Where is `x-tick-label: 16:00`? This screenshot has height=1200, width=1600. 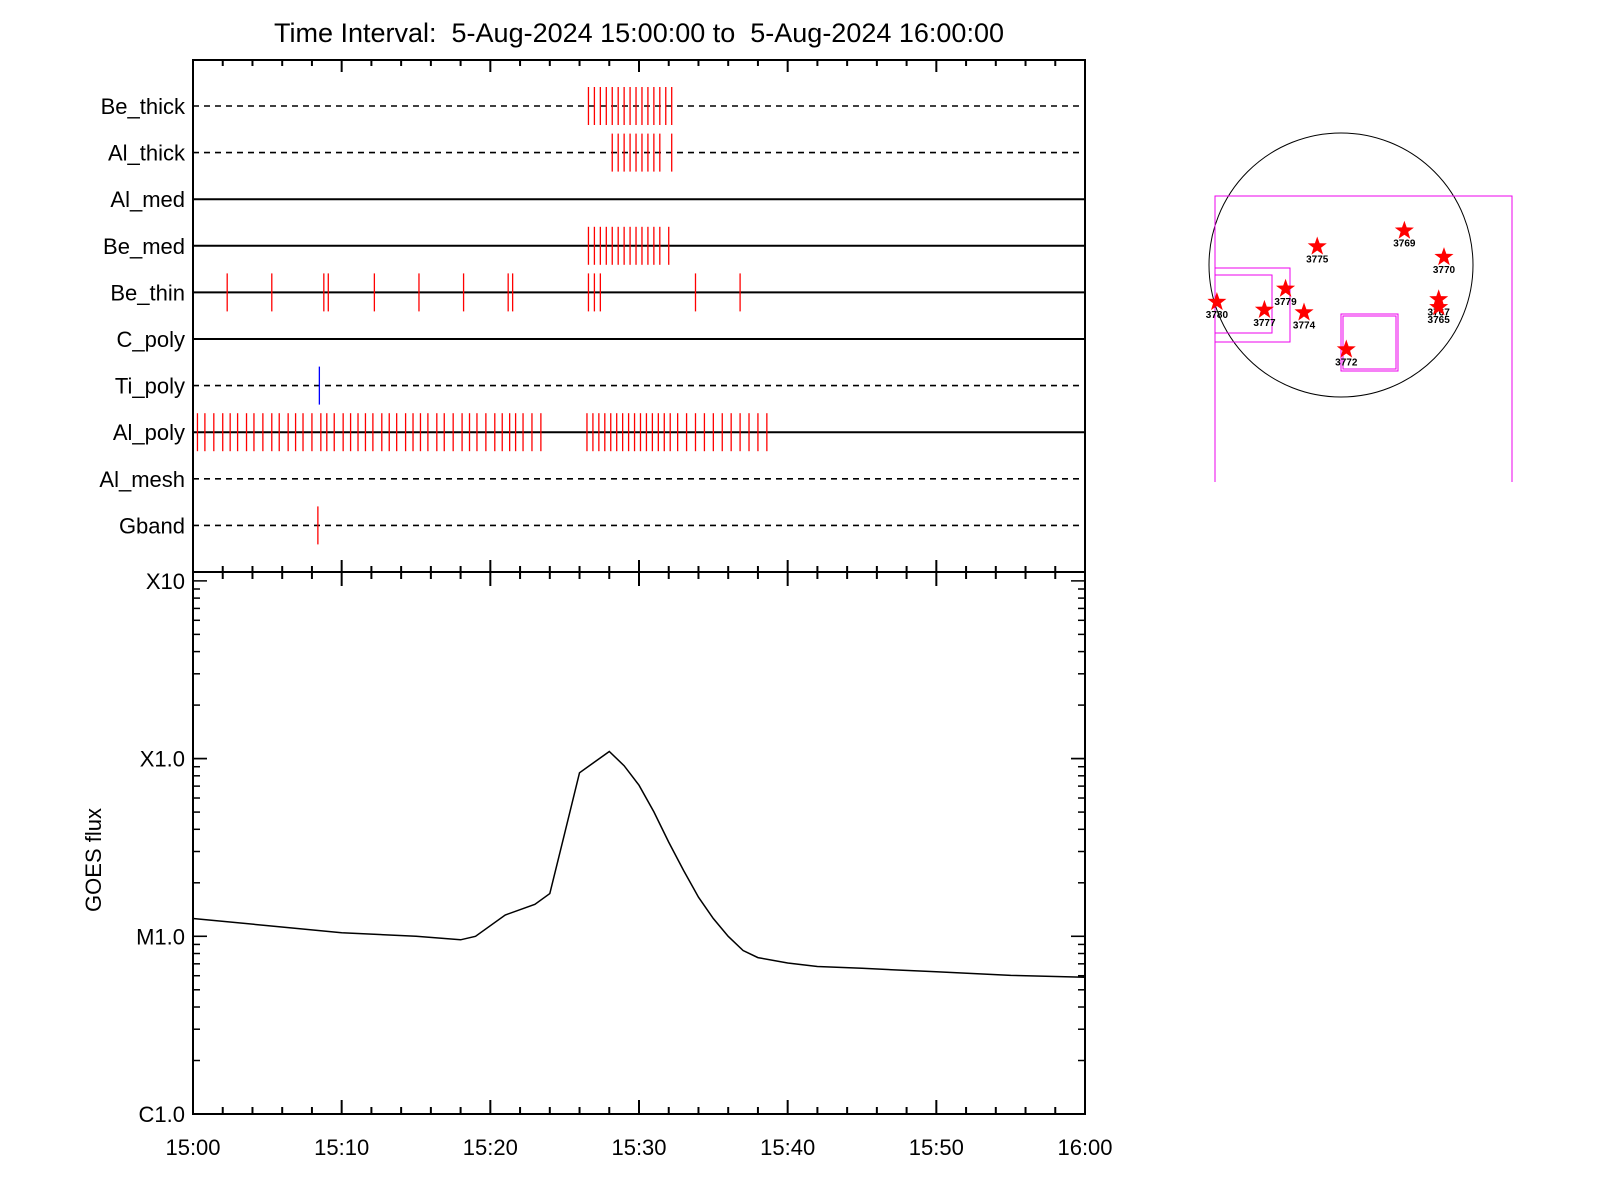 x-tick-label: 16:00 is located at coordinates (1084, 1147).